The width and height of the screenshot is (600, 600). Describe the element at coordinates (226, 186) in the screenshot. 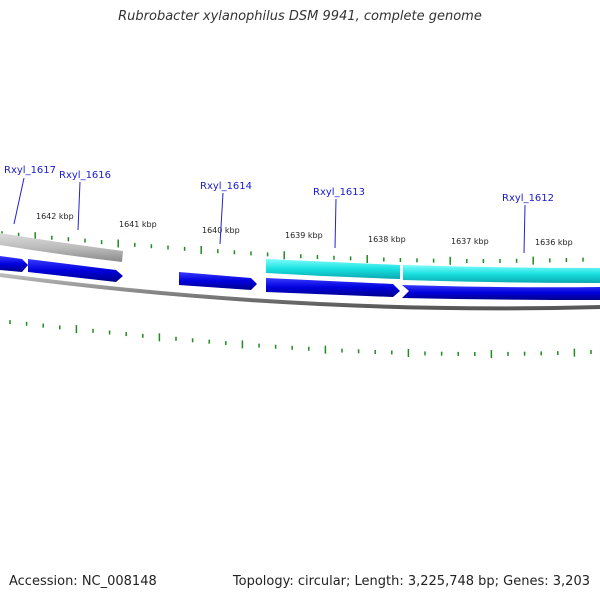

I see `gene-label-rxyl-1614: Rxyl_1614` at that location.